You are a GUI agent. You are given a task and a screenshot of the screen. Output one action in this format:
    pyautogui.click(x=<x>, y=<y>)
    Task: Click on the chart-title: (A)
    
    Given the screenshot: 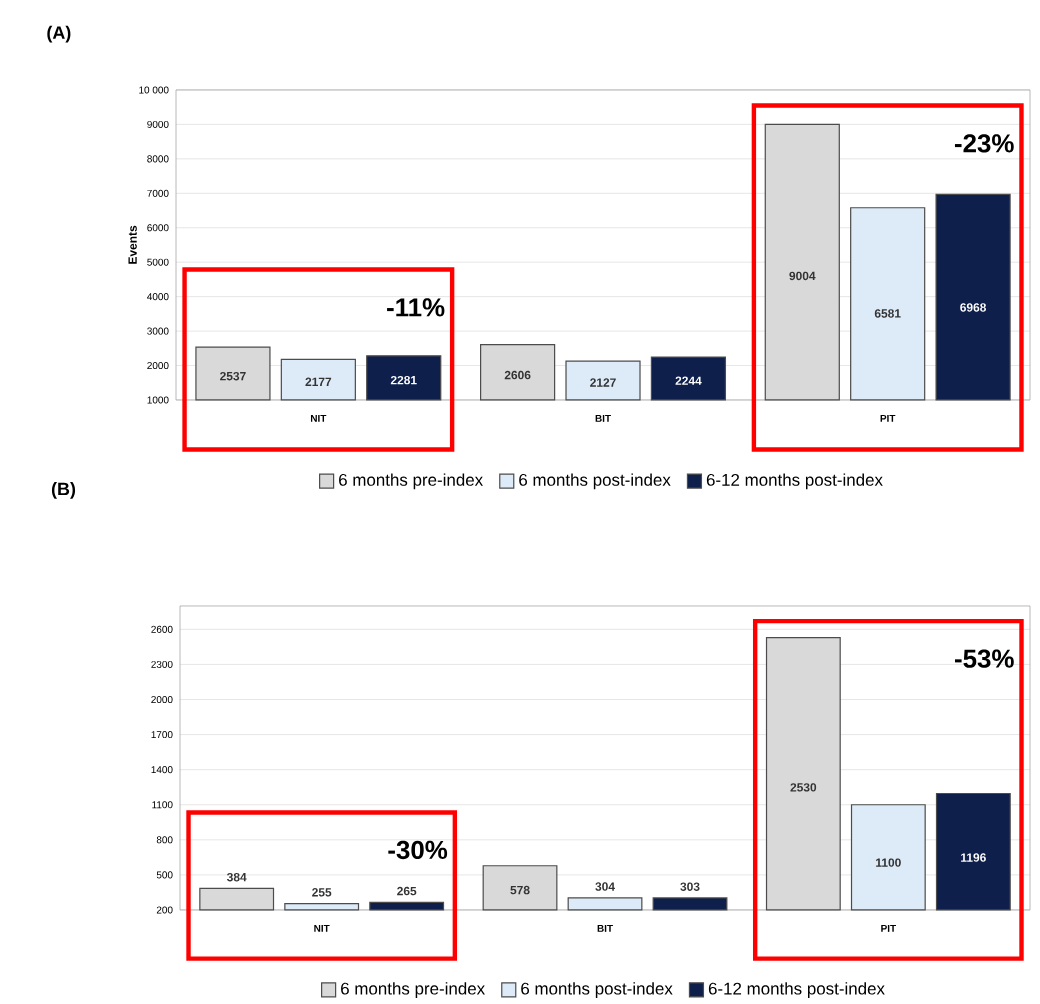 What is the action you would take?
    pyautogui.click(x=59, y=34)
    